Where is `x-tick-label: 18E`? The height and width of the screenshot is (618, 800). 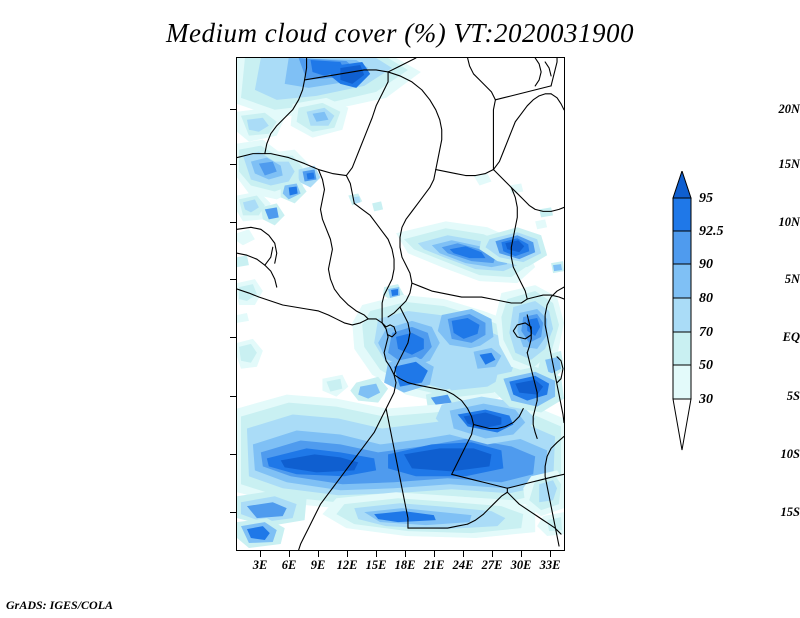 x-tick-label: 18E is located at coordinates (405, 565).